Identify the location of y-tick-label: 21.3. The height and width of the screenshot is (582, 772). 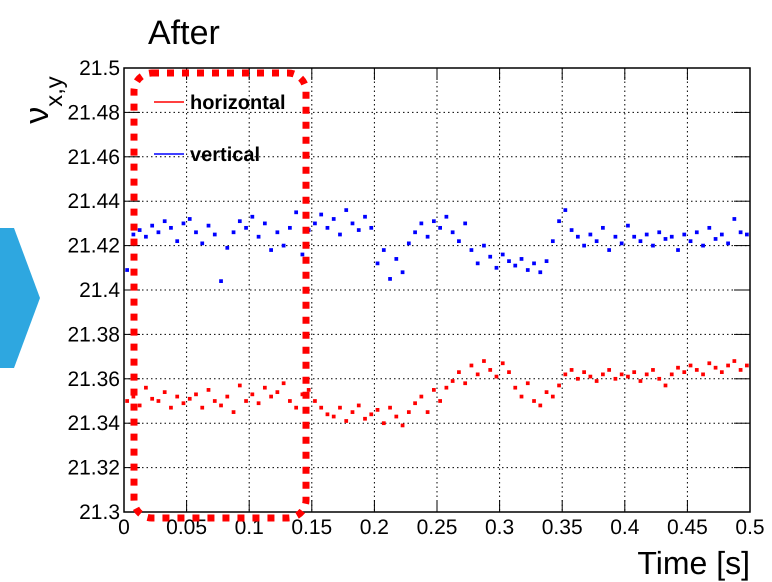
(99, 512).